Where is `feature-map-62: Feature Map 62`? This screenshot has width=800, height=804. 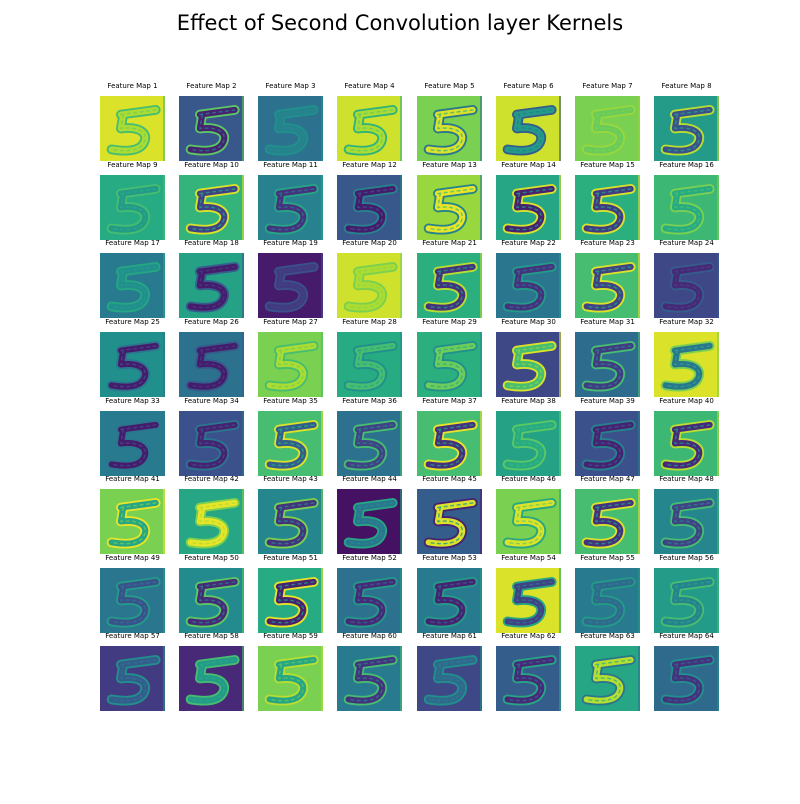
feature-map-62: Feature Map 62 is located at coordinates (528, 671).